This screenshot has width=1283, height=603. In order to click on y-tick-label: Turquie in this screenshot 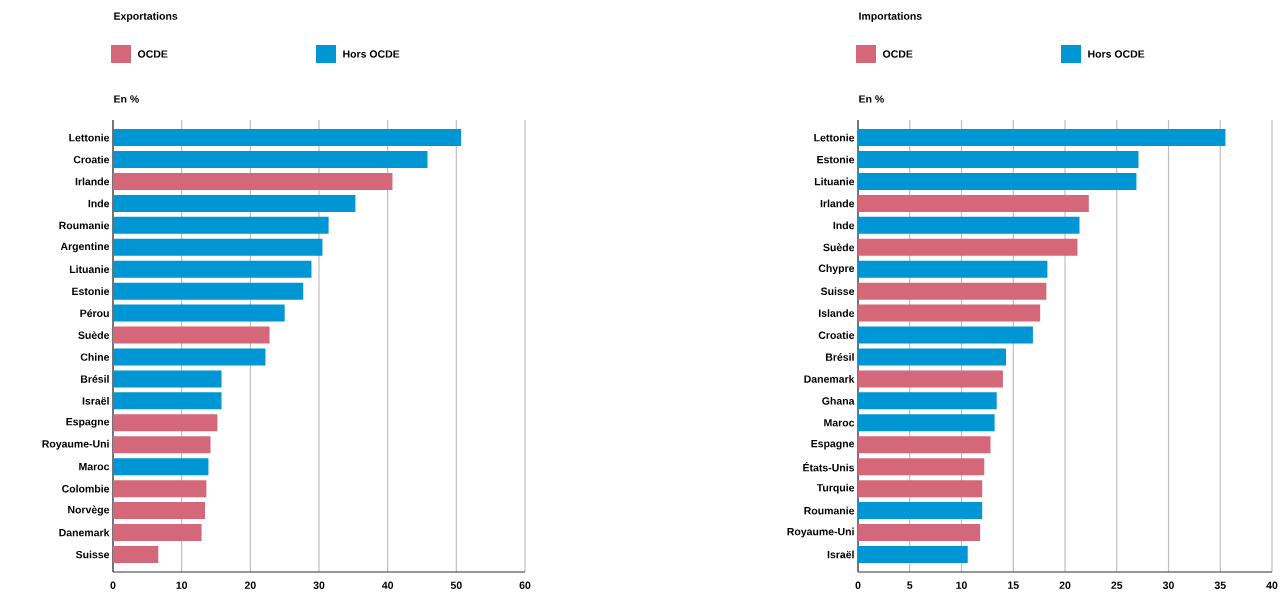, I will do `click(835, 488)`.